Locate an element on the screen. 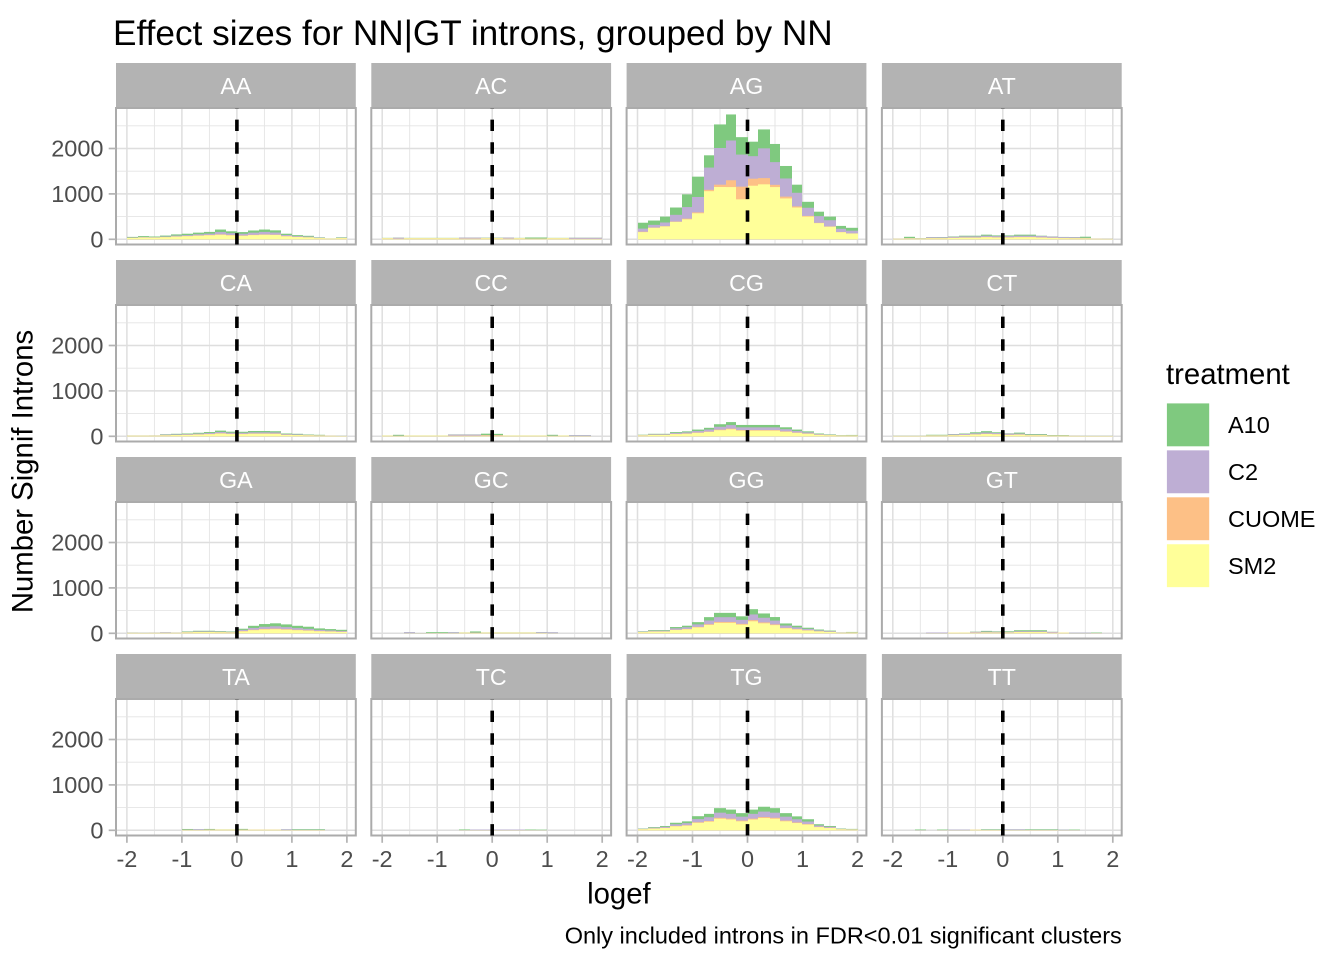 This screenshot has width=1344, height=965. svg-text: AA is located at coordinates (235, 86).